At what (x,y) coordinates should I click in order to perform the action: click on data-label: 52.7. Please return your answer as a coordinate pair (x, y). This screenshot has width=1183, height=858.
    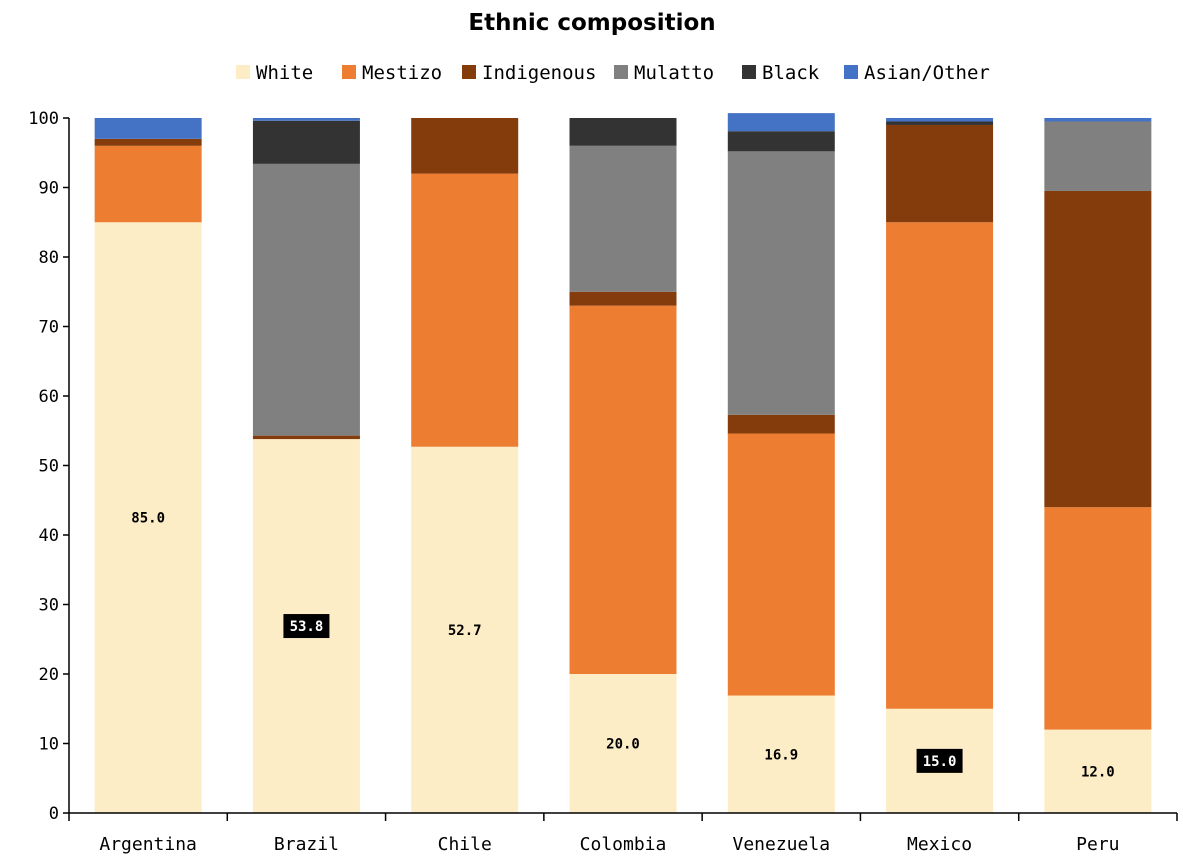
    Looking at the image, I should click on (465, 631).